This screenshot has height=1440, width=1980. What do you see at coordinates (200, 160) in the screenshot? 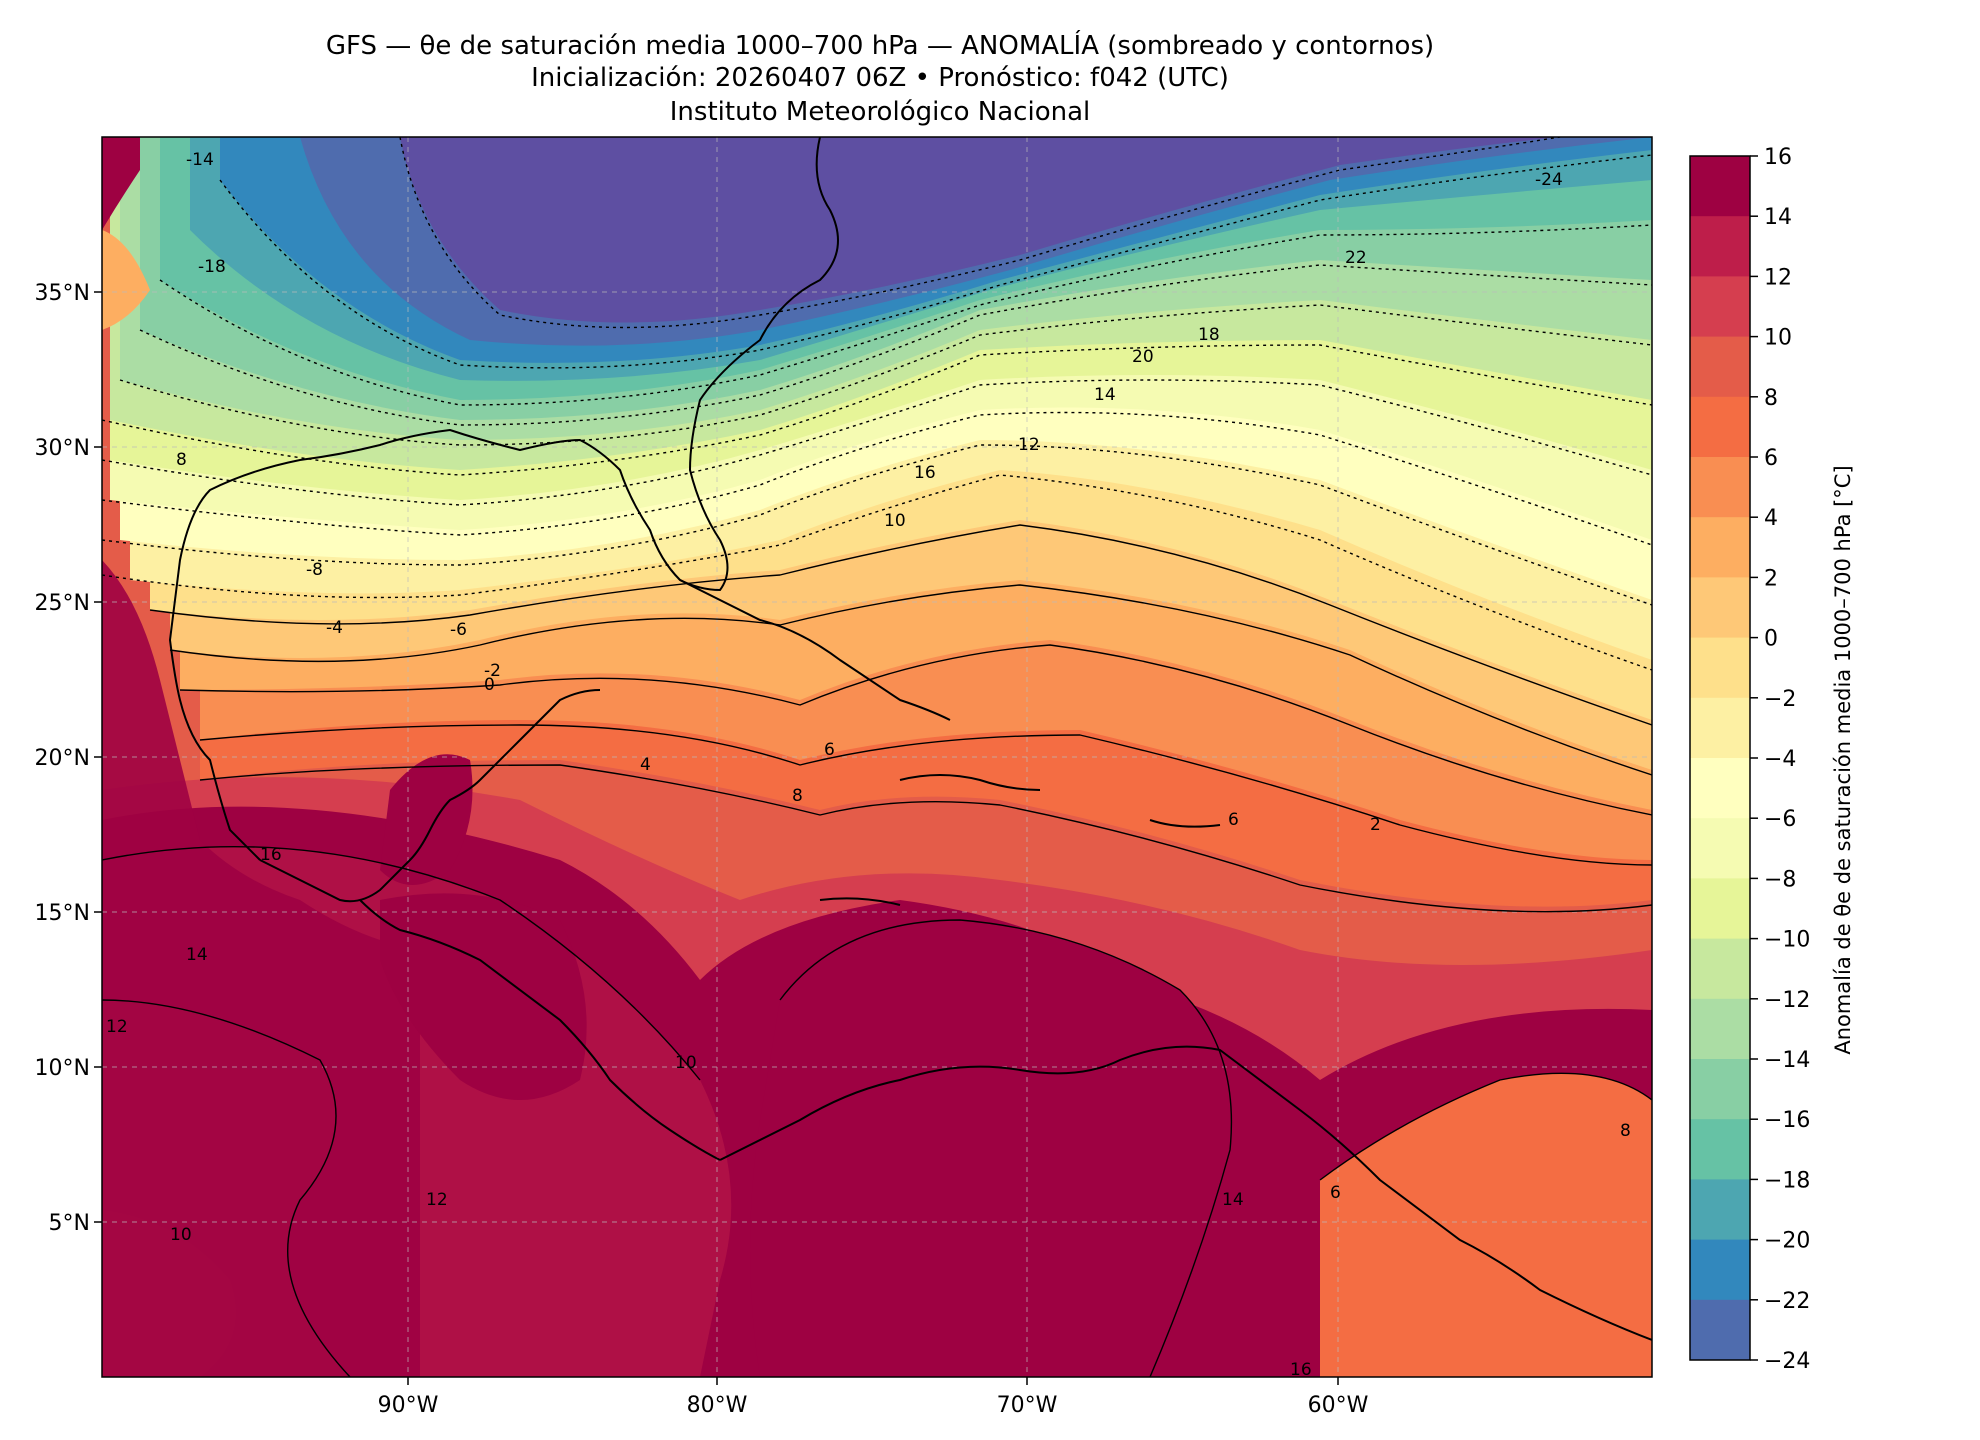
I see `contour-label: -14` at bounding box center [200, 160].